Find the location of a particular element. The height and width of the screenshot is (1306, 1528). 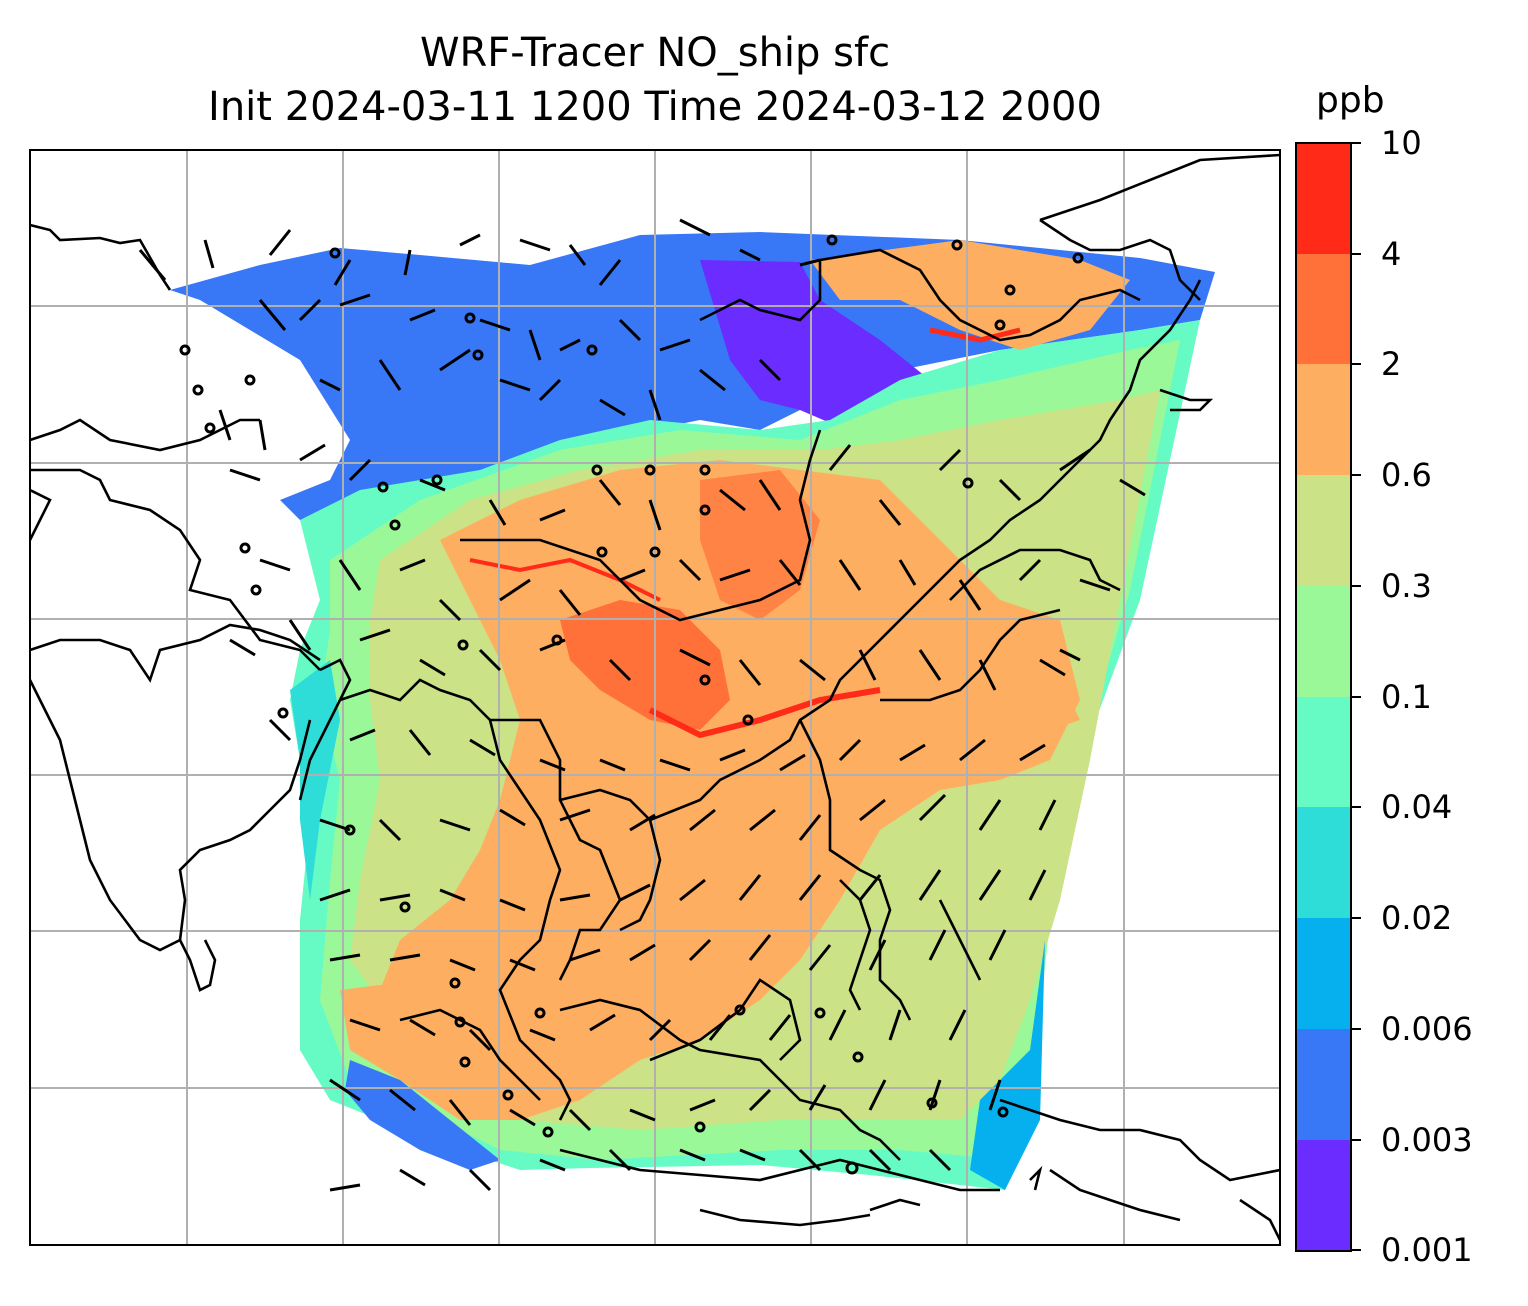

field-east-blue is located at coordinates (1007, 1065).